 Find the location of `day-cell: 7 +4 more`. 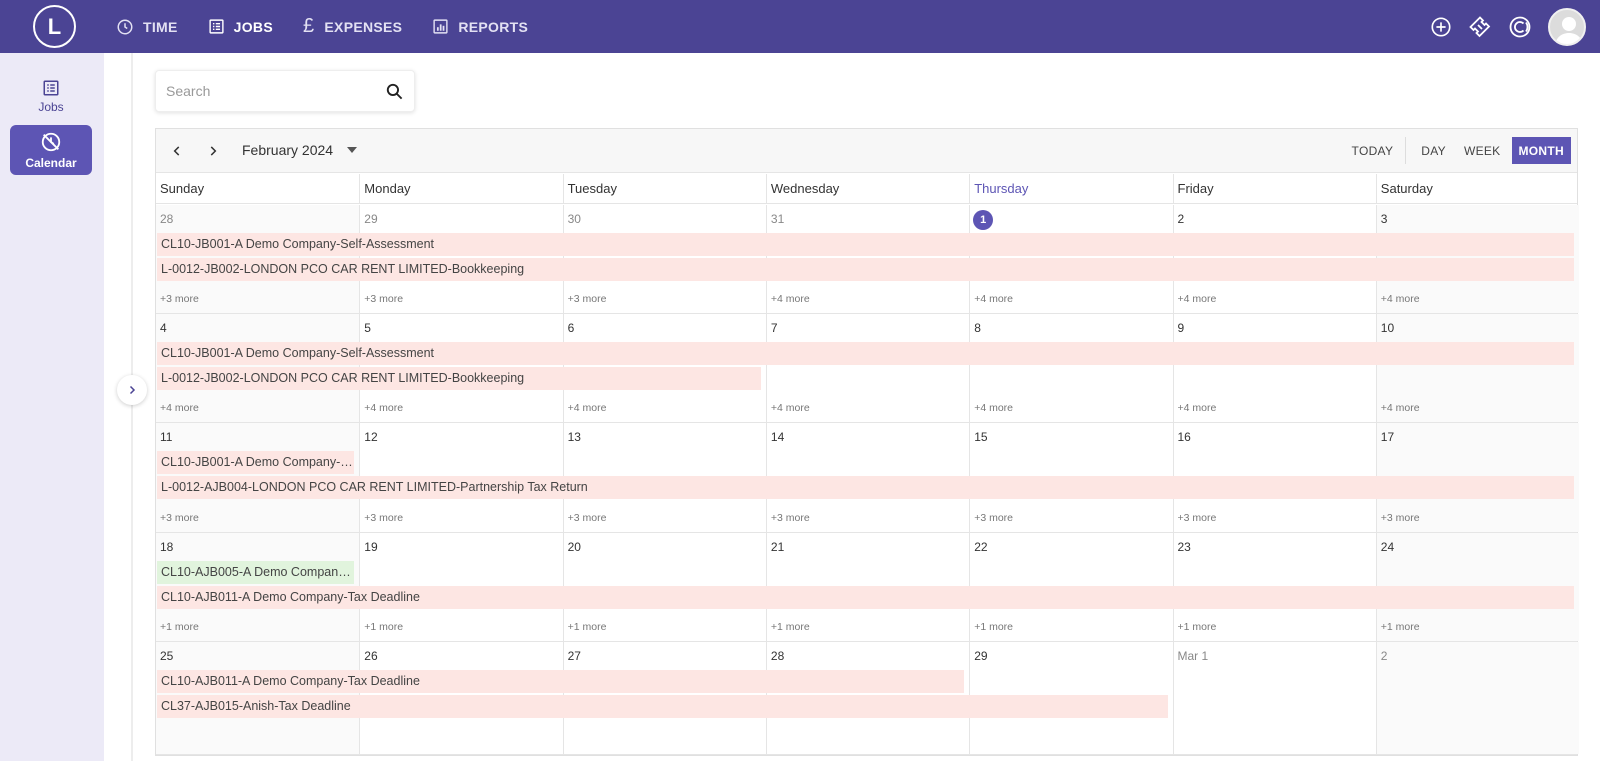

day-cell: 7 +4 more is located at coordinates (867, 368).